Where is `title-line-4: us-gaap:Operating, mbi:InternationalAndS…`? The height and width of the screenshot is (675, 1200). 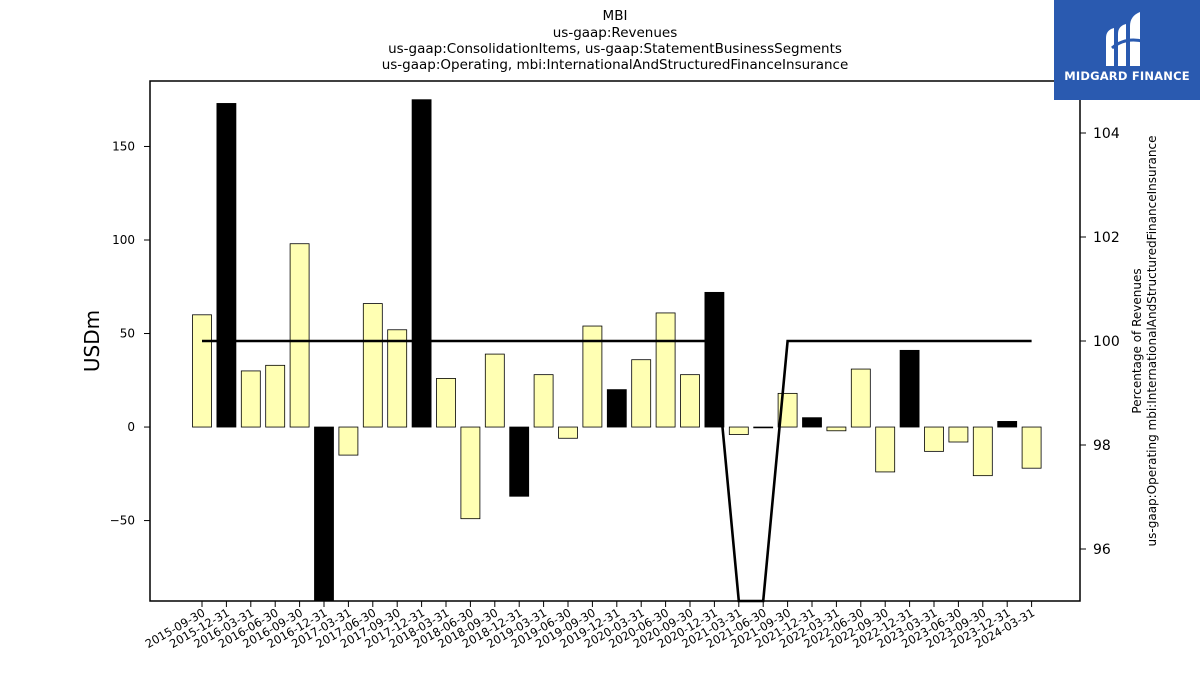
title-line-4: us-gaap:Operating, mbi:InternationalAndS… is located at coordinates (615, 65).